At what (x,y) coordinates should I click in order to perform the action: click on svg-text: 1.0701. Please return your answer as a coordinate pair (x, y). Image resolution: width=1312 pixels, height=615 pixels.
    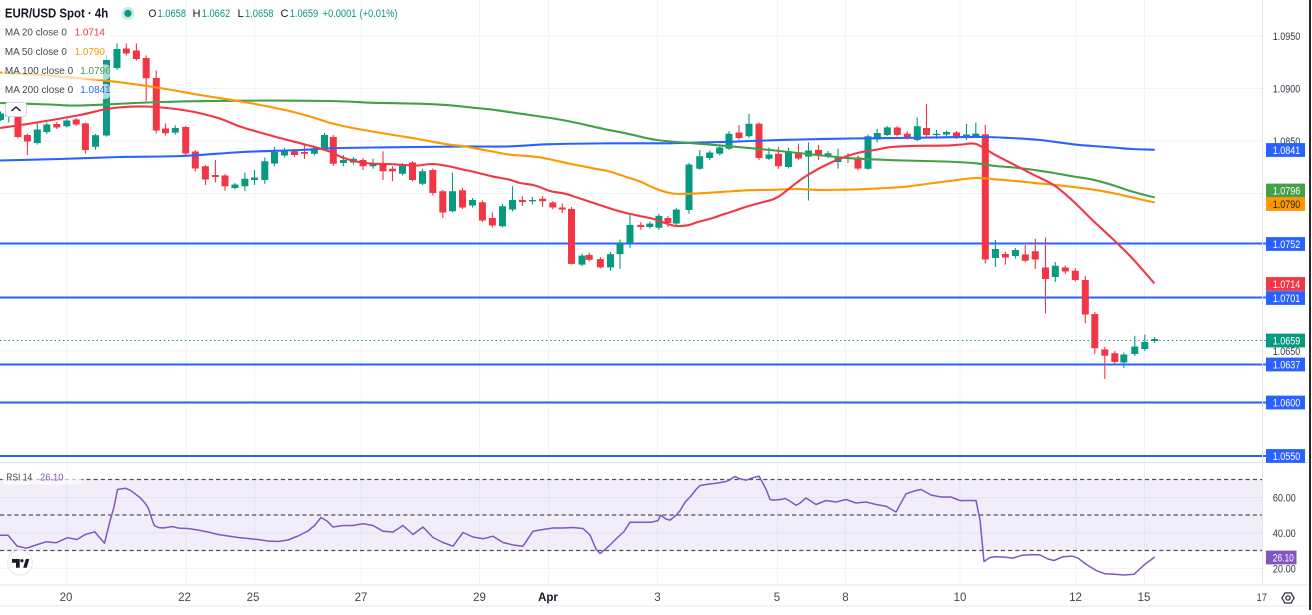
    Looking at the image, I should click on (1287, 299).